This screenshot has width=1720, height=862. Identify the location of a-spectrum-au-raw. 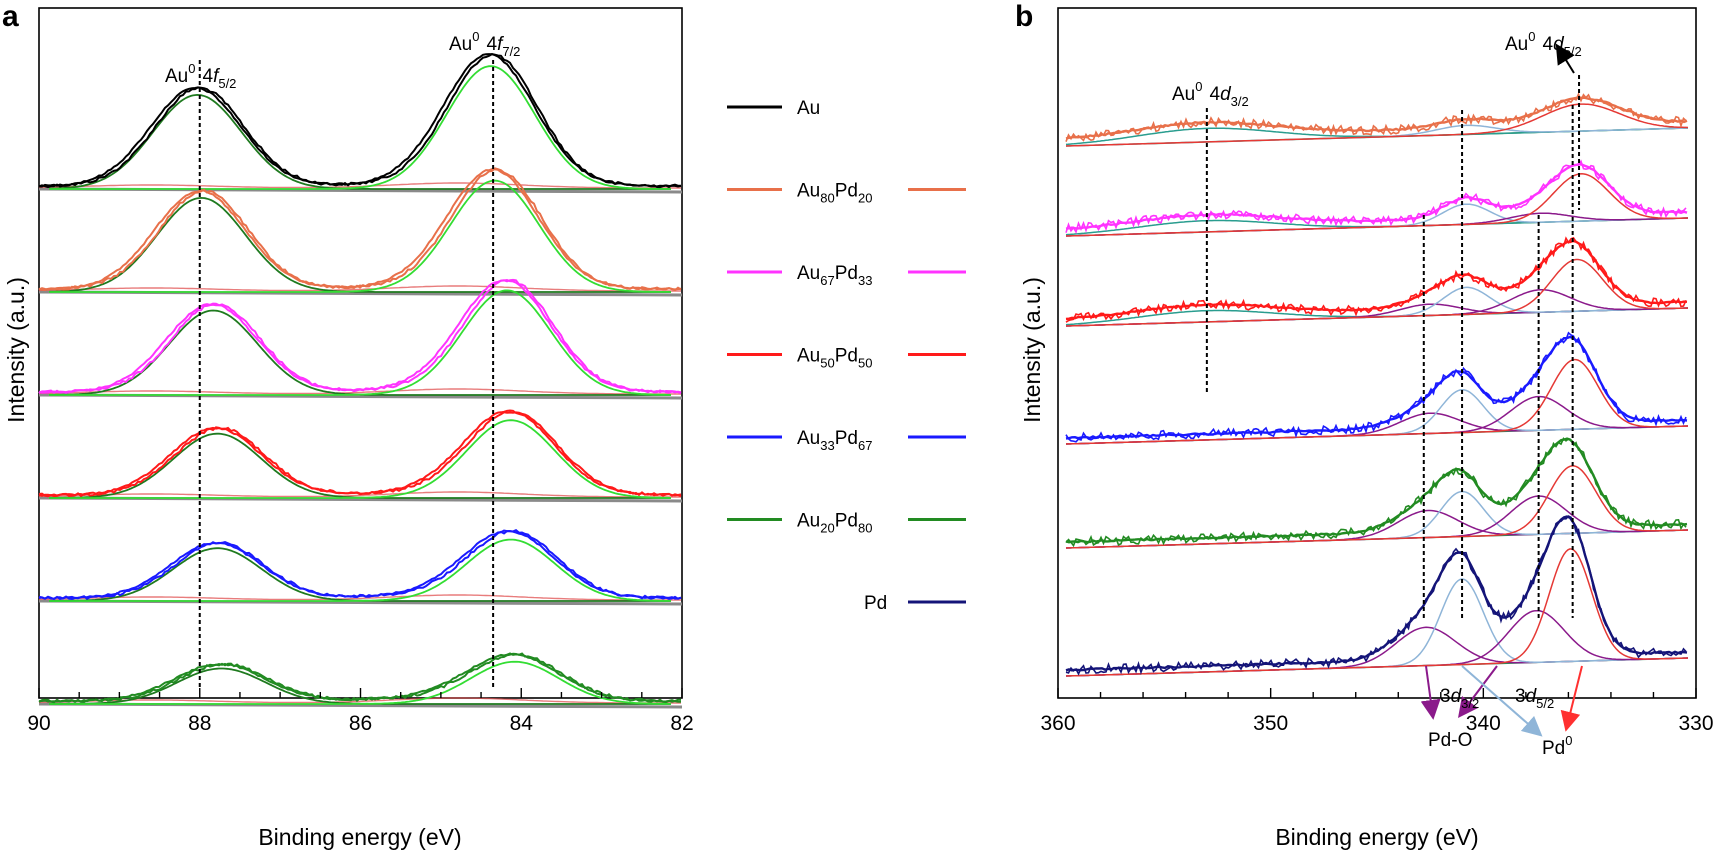
(359, 121).